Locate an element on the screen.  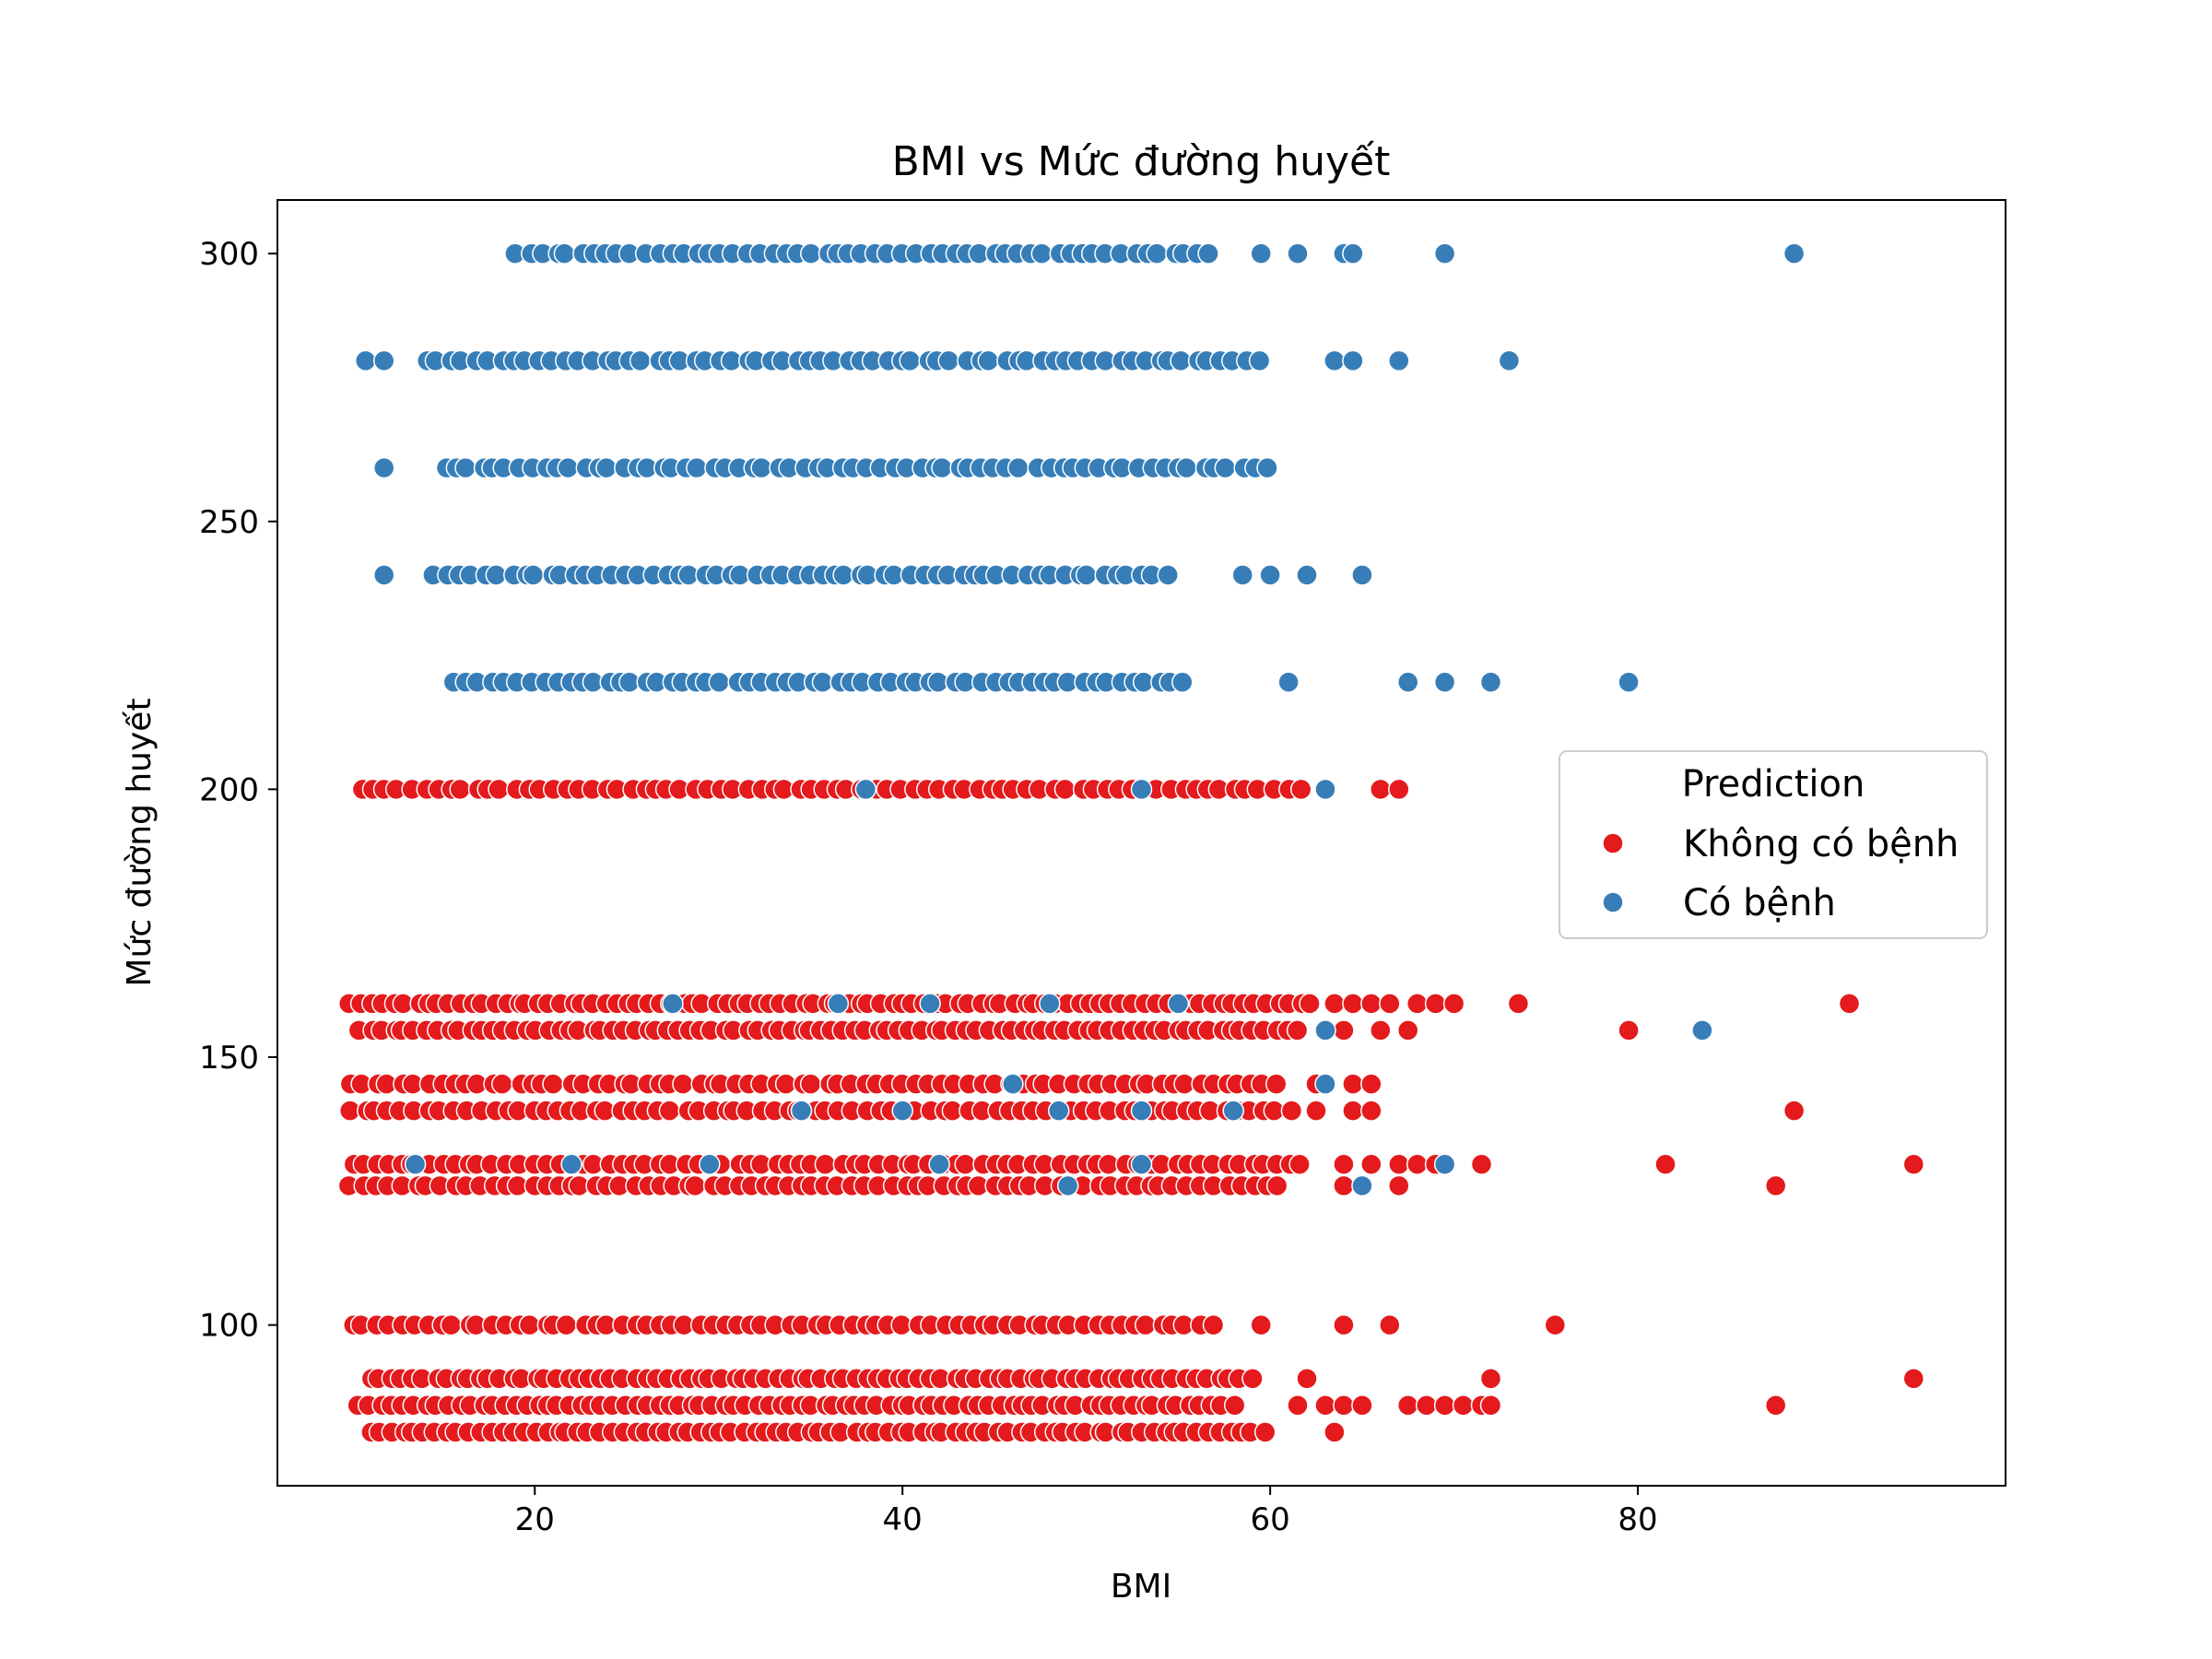
legend-marker-khong-co-benh is located at coordinates (1613, 843).